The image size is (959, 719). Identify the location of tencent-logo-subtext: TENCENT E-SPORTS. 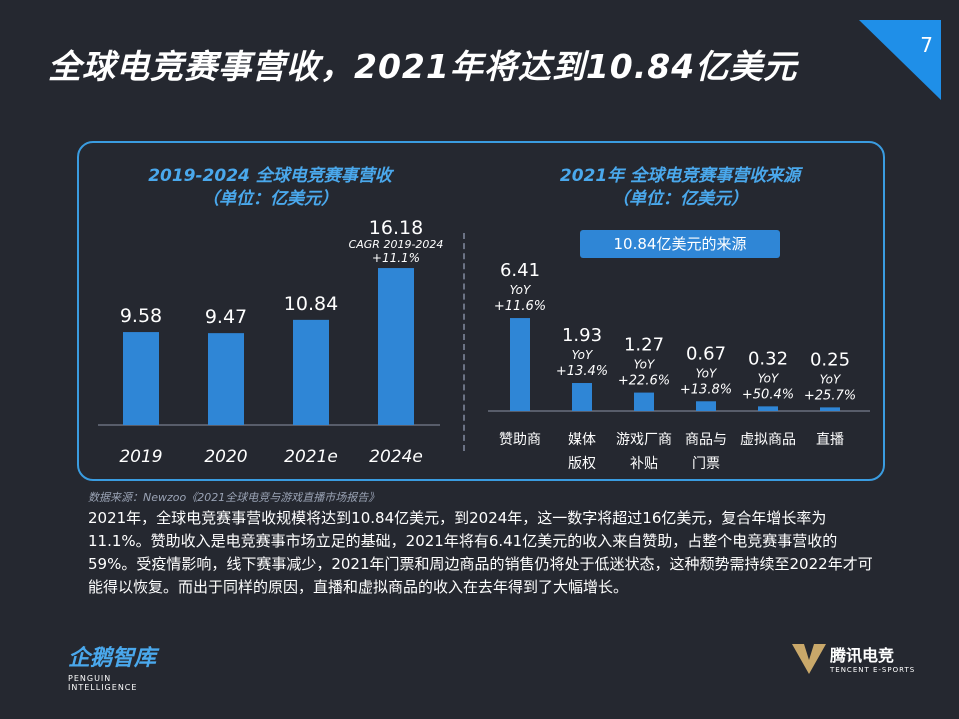
(873, 670).